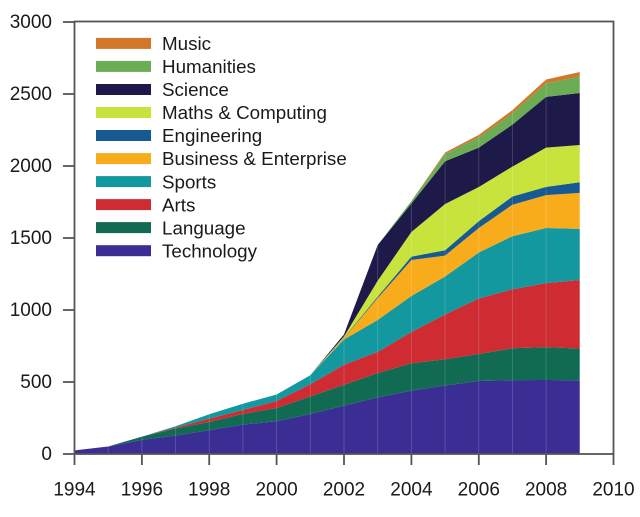  Describe the element at coordinates (244, 112) in the screenshot. I see `svg-text: Maths & Computing` at that location.